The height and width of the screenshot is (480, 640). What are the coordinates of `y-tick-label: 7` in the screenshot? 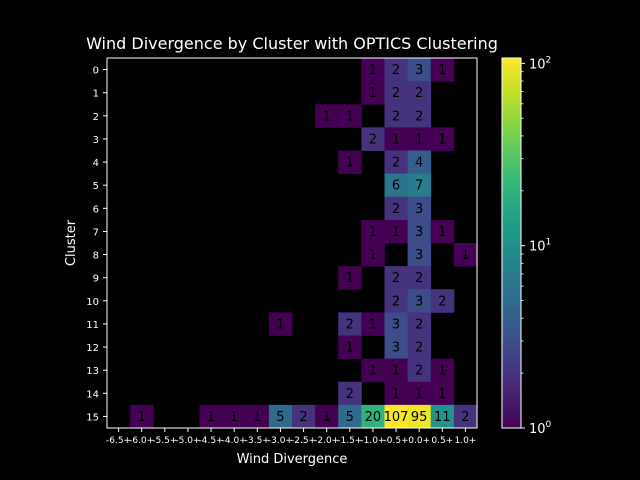 It's located at (96, 232).